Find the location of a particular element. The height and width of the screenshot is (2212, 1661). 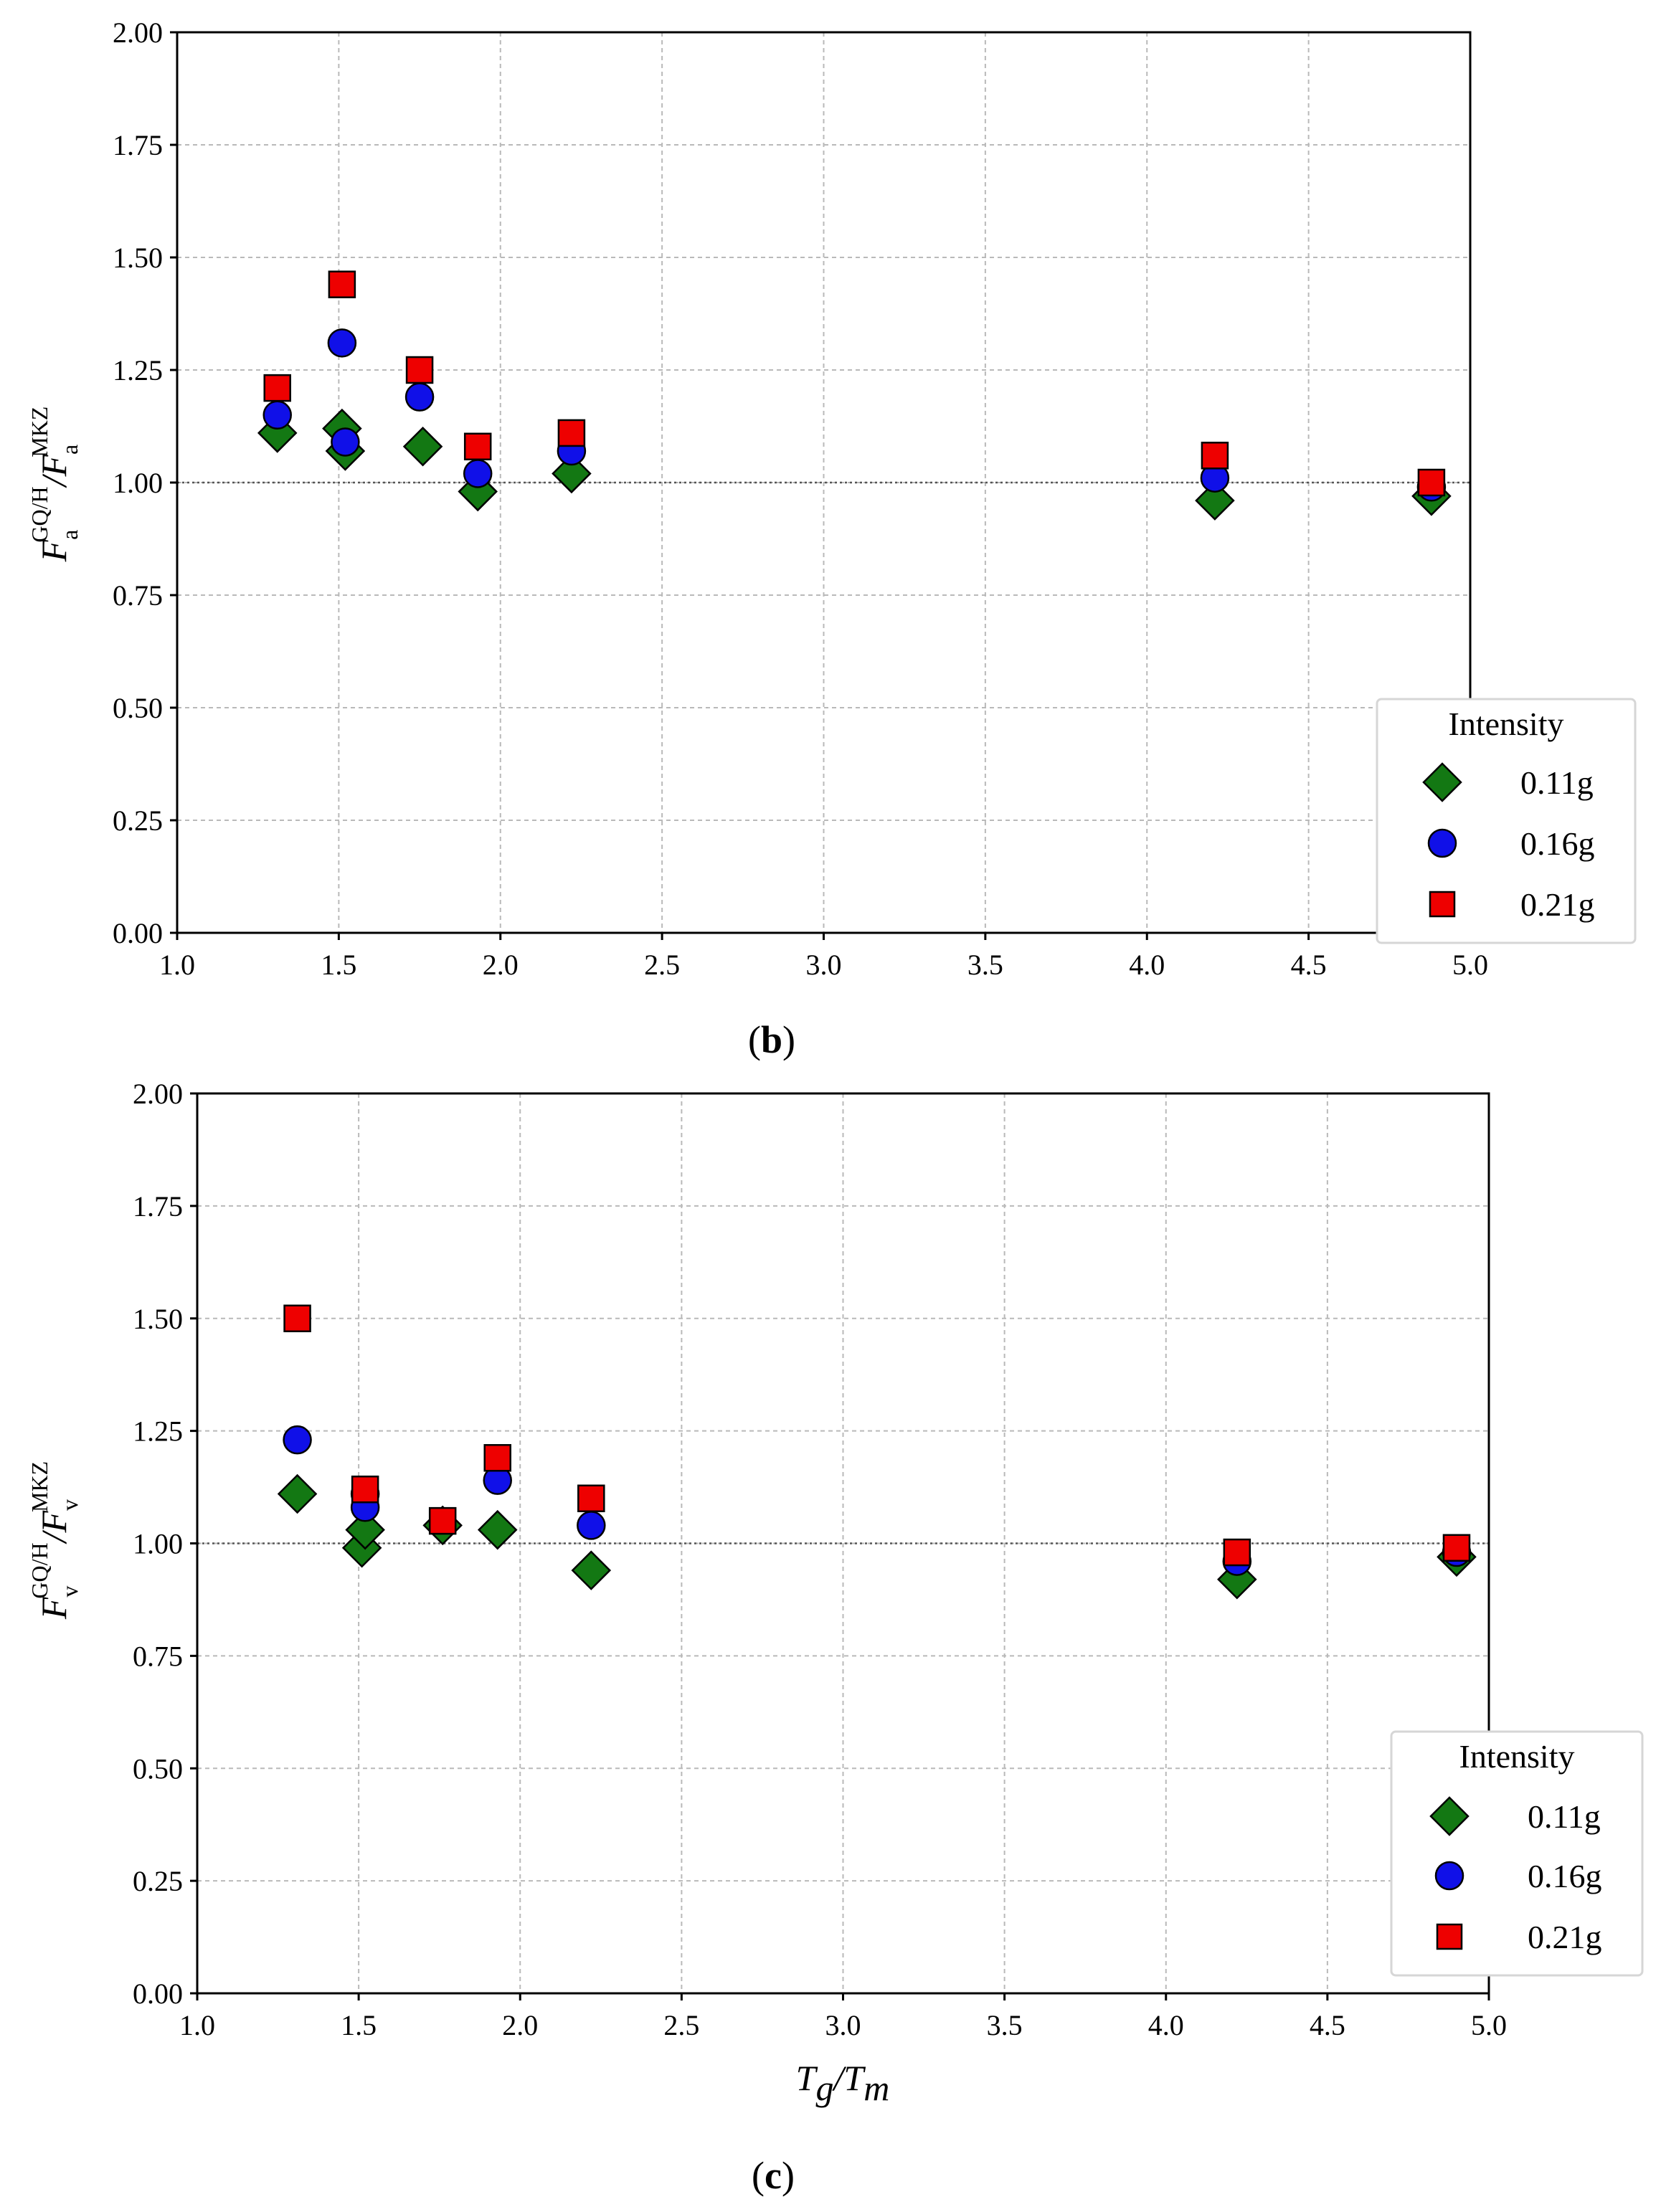

y-tick-label-c-5: 1.25 is located at coordinates (158, 1432).